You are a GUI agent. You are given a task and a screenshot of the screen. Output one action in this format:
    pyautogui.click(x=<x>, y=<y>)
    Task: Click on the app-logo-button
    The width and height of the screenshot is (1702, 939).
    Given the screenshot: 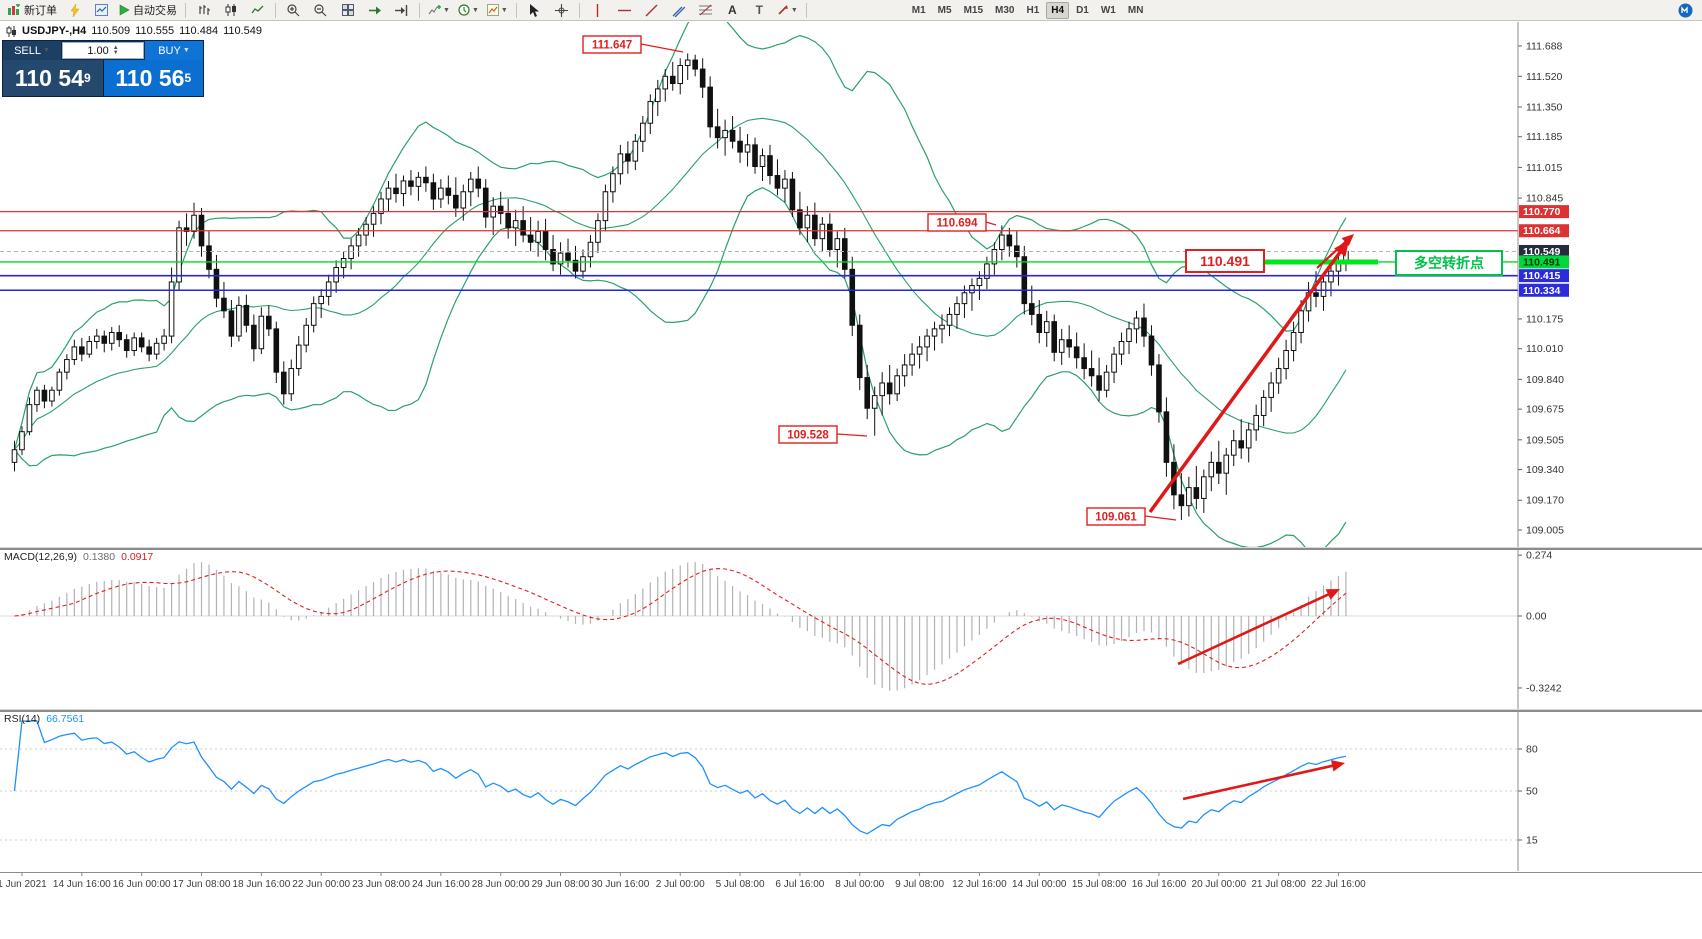 What is the action you would take?
    pyautogui.click(x=1685, y=10)
    